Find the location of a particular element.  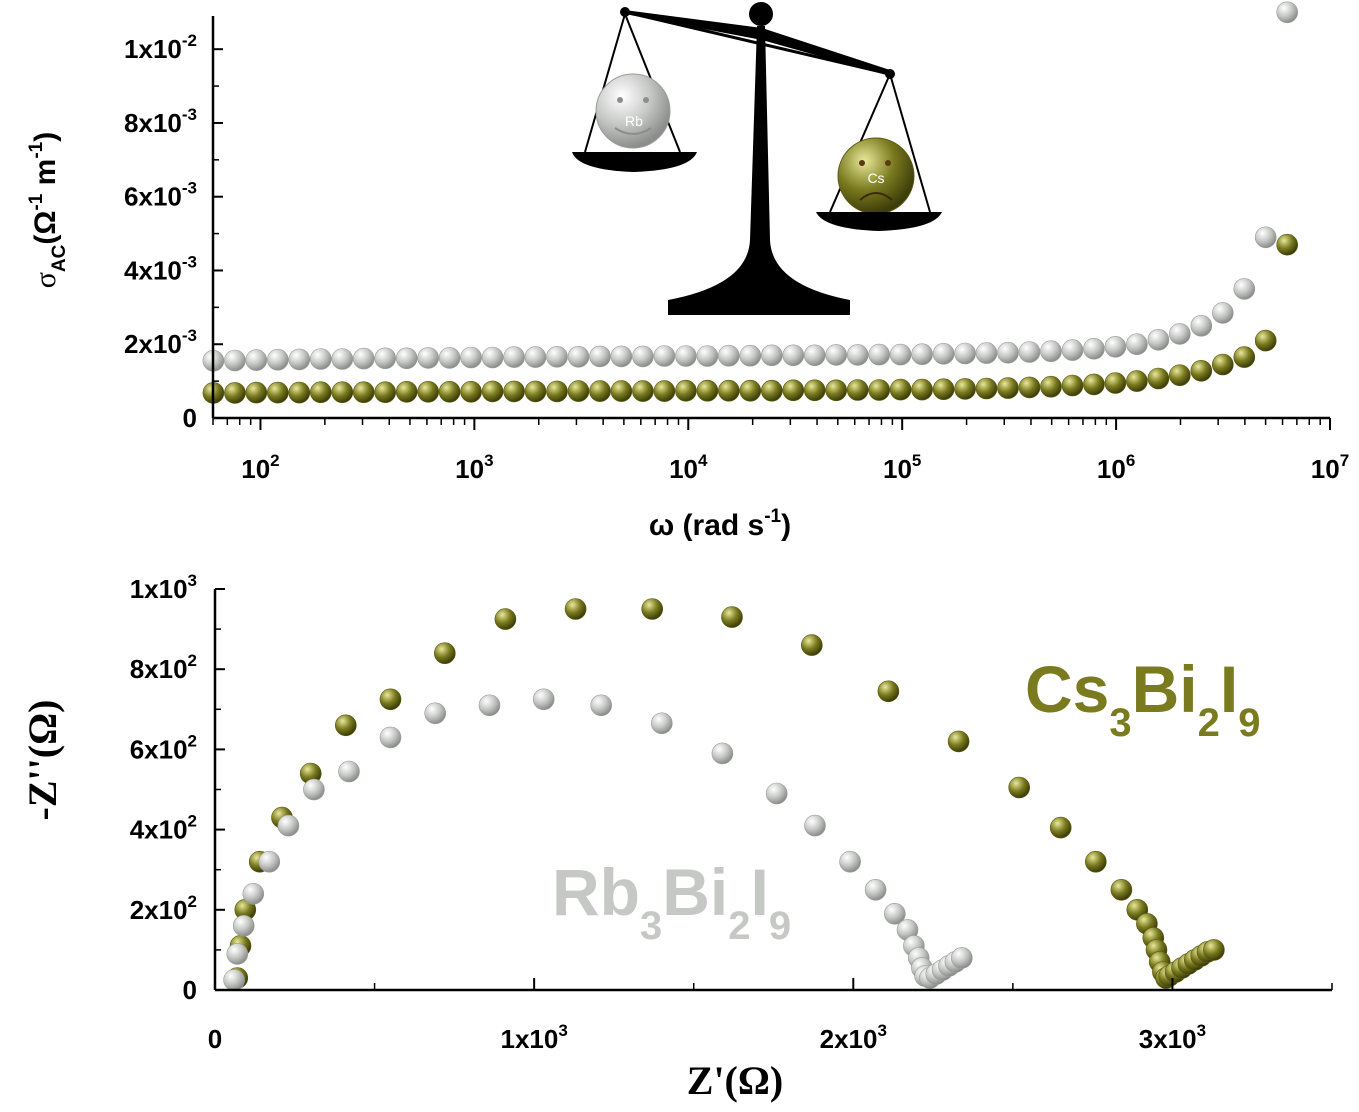

cs-face-label: Cs is located at coordinates (875, 178).